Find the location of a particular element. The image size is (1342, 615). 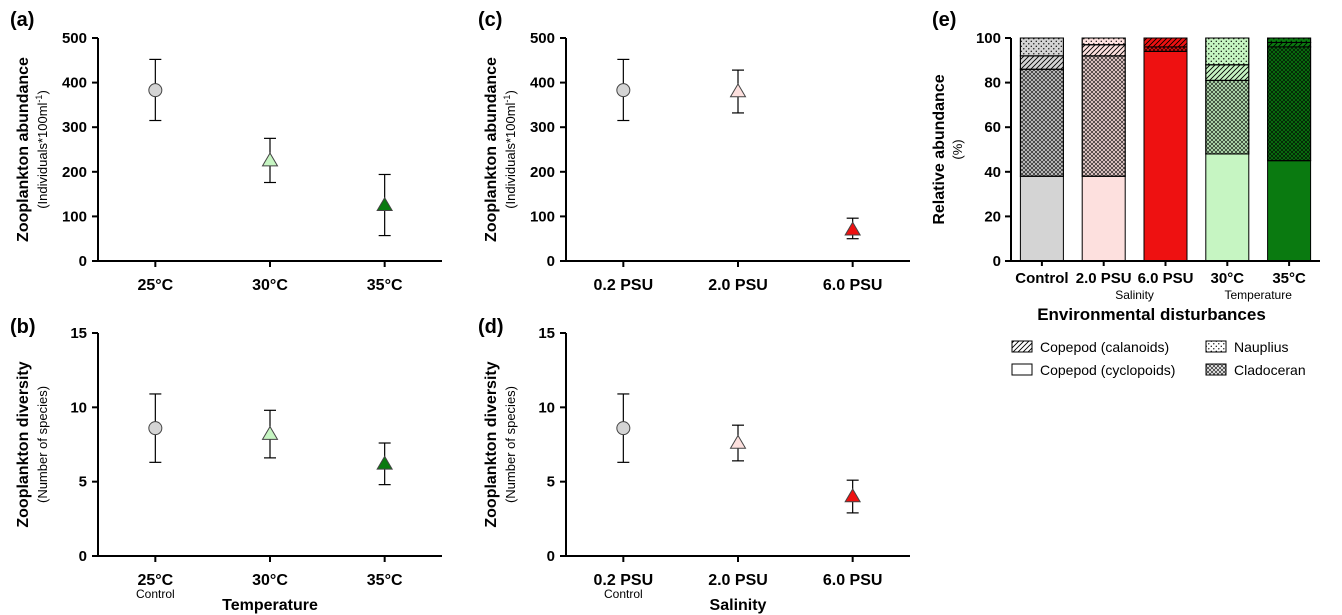

x-sublabel: Control is located at coordinates (155, 594).